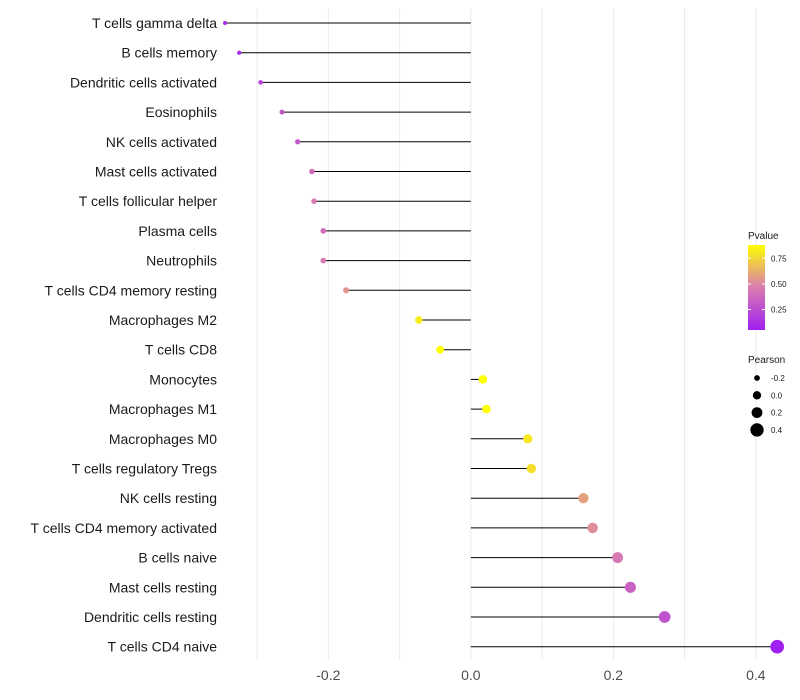  What do you see at coordinates (150, 617) in the screenshot?
I see `category-label: Dendritic cells resting` at bounding box center [150, 617].